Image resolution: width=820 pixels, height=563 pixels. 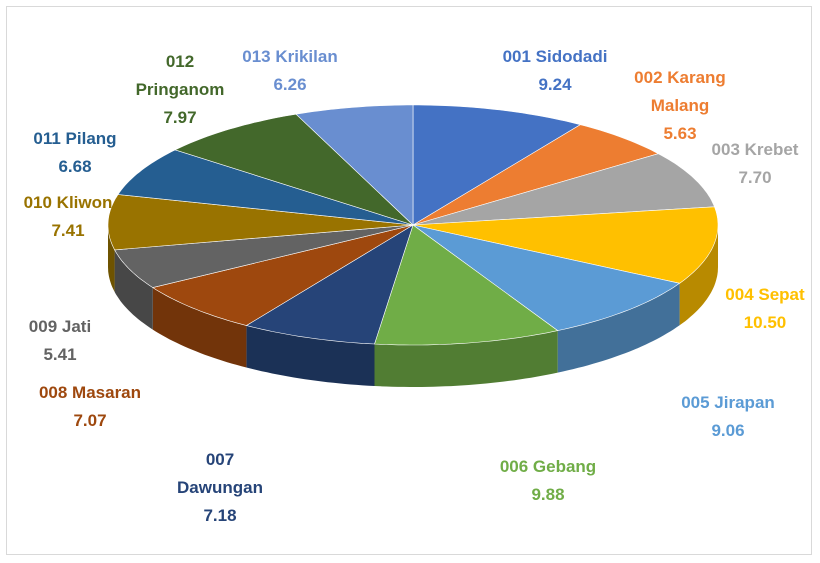 I want to click on data-label: 003 Krebet 7.70, so click(x=752, y=164).